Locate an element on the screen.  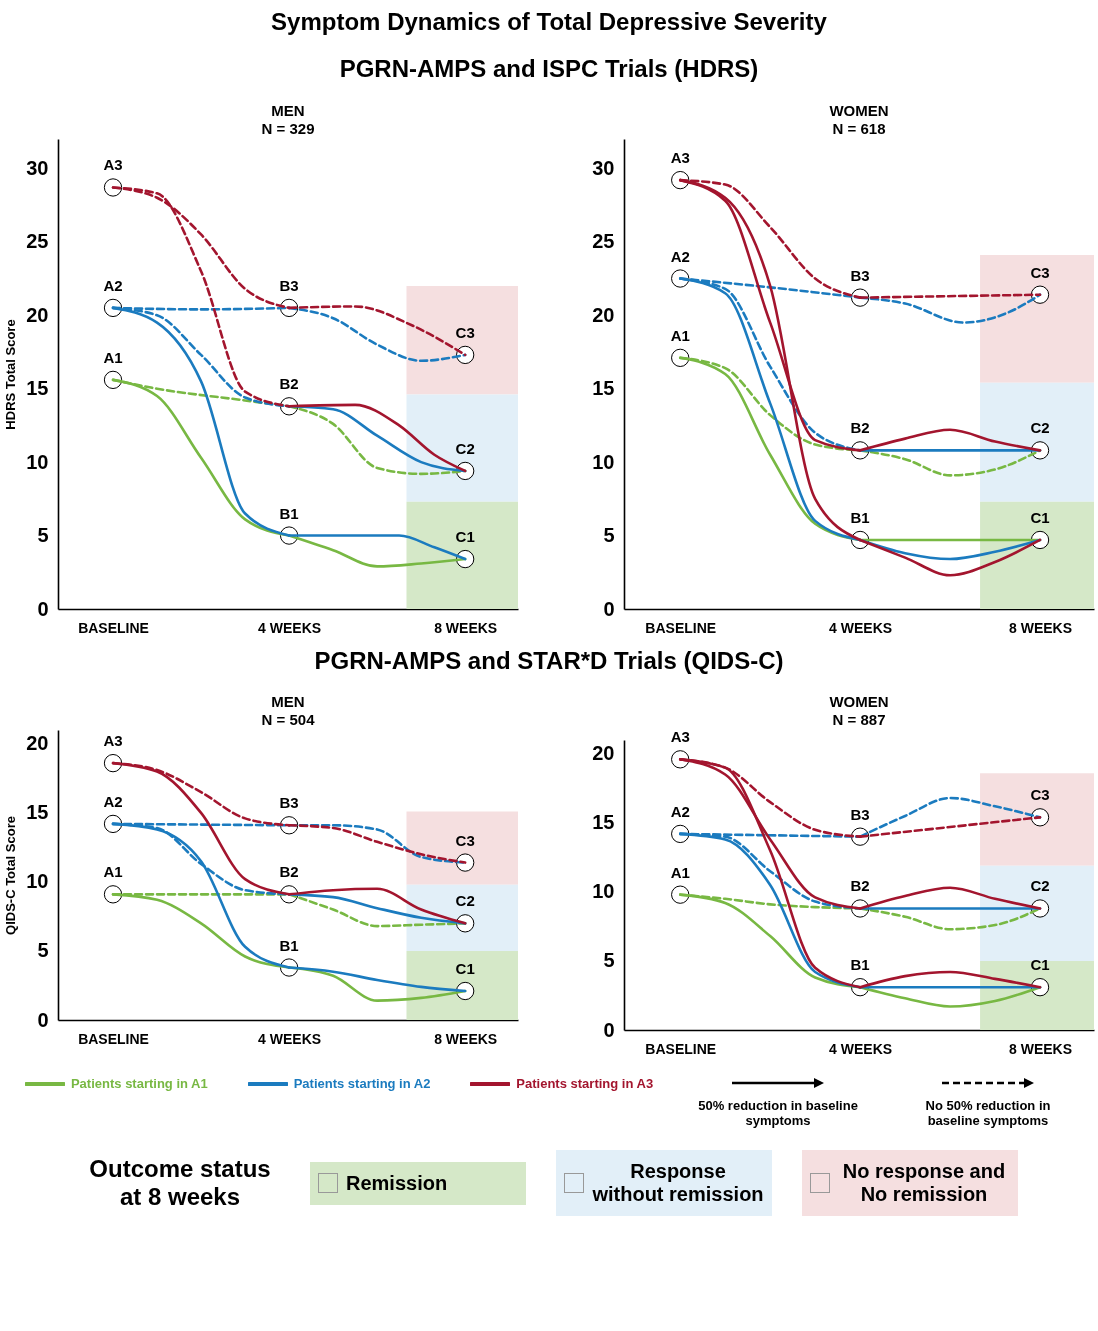
legend-label: Response without remission is located at coordinates (678, 1183).